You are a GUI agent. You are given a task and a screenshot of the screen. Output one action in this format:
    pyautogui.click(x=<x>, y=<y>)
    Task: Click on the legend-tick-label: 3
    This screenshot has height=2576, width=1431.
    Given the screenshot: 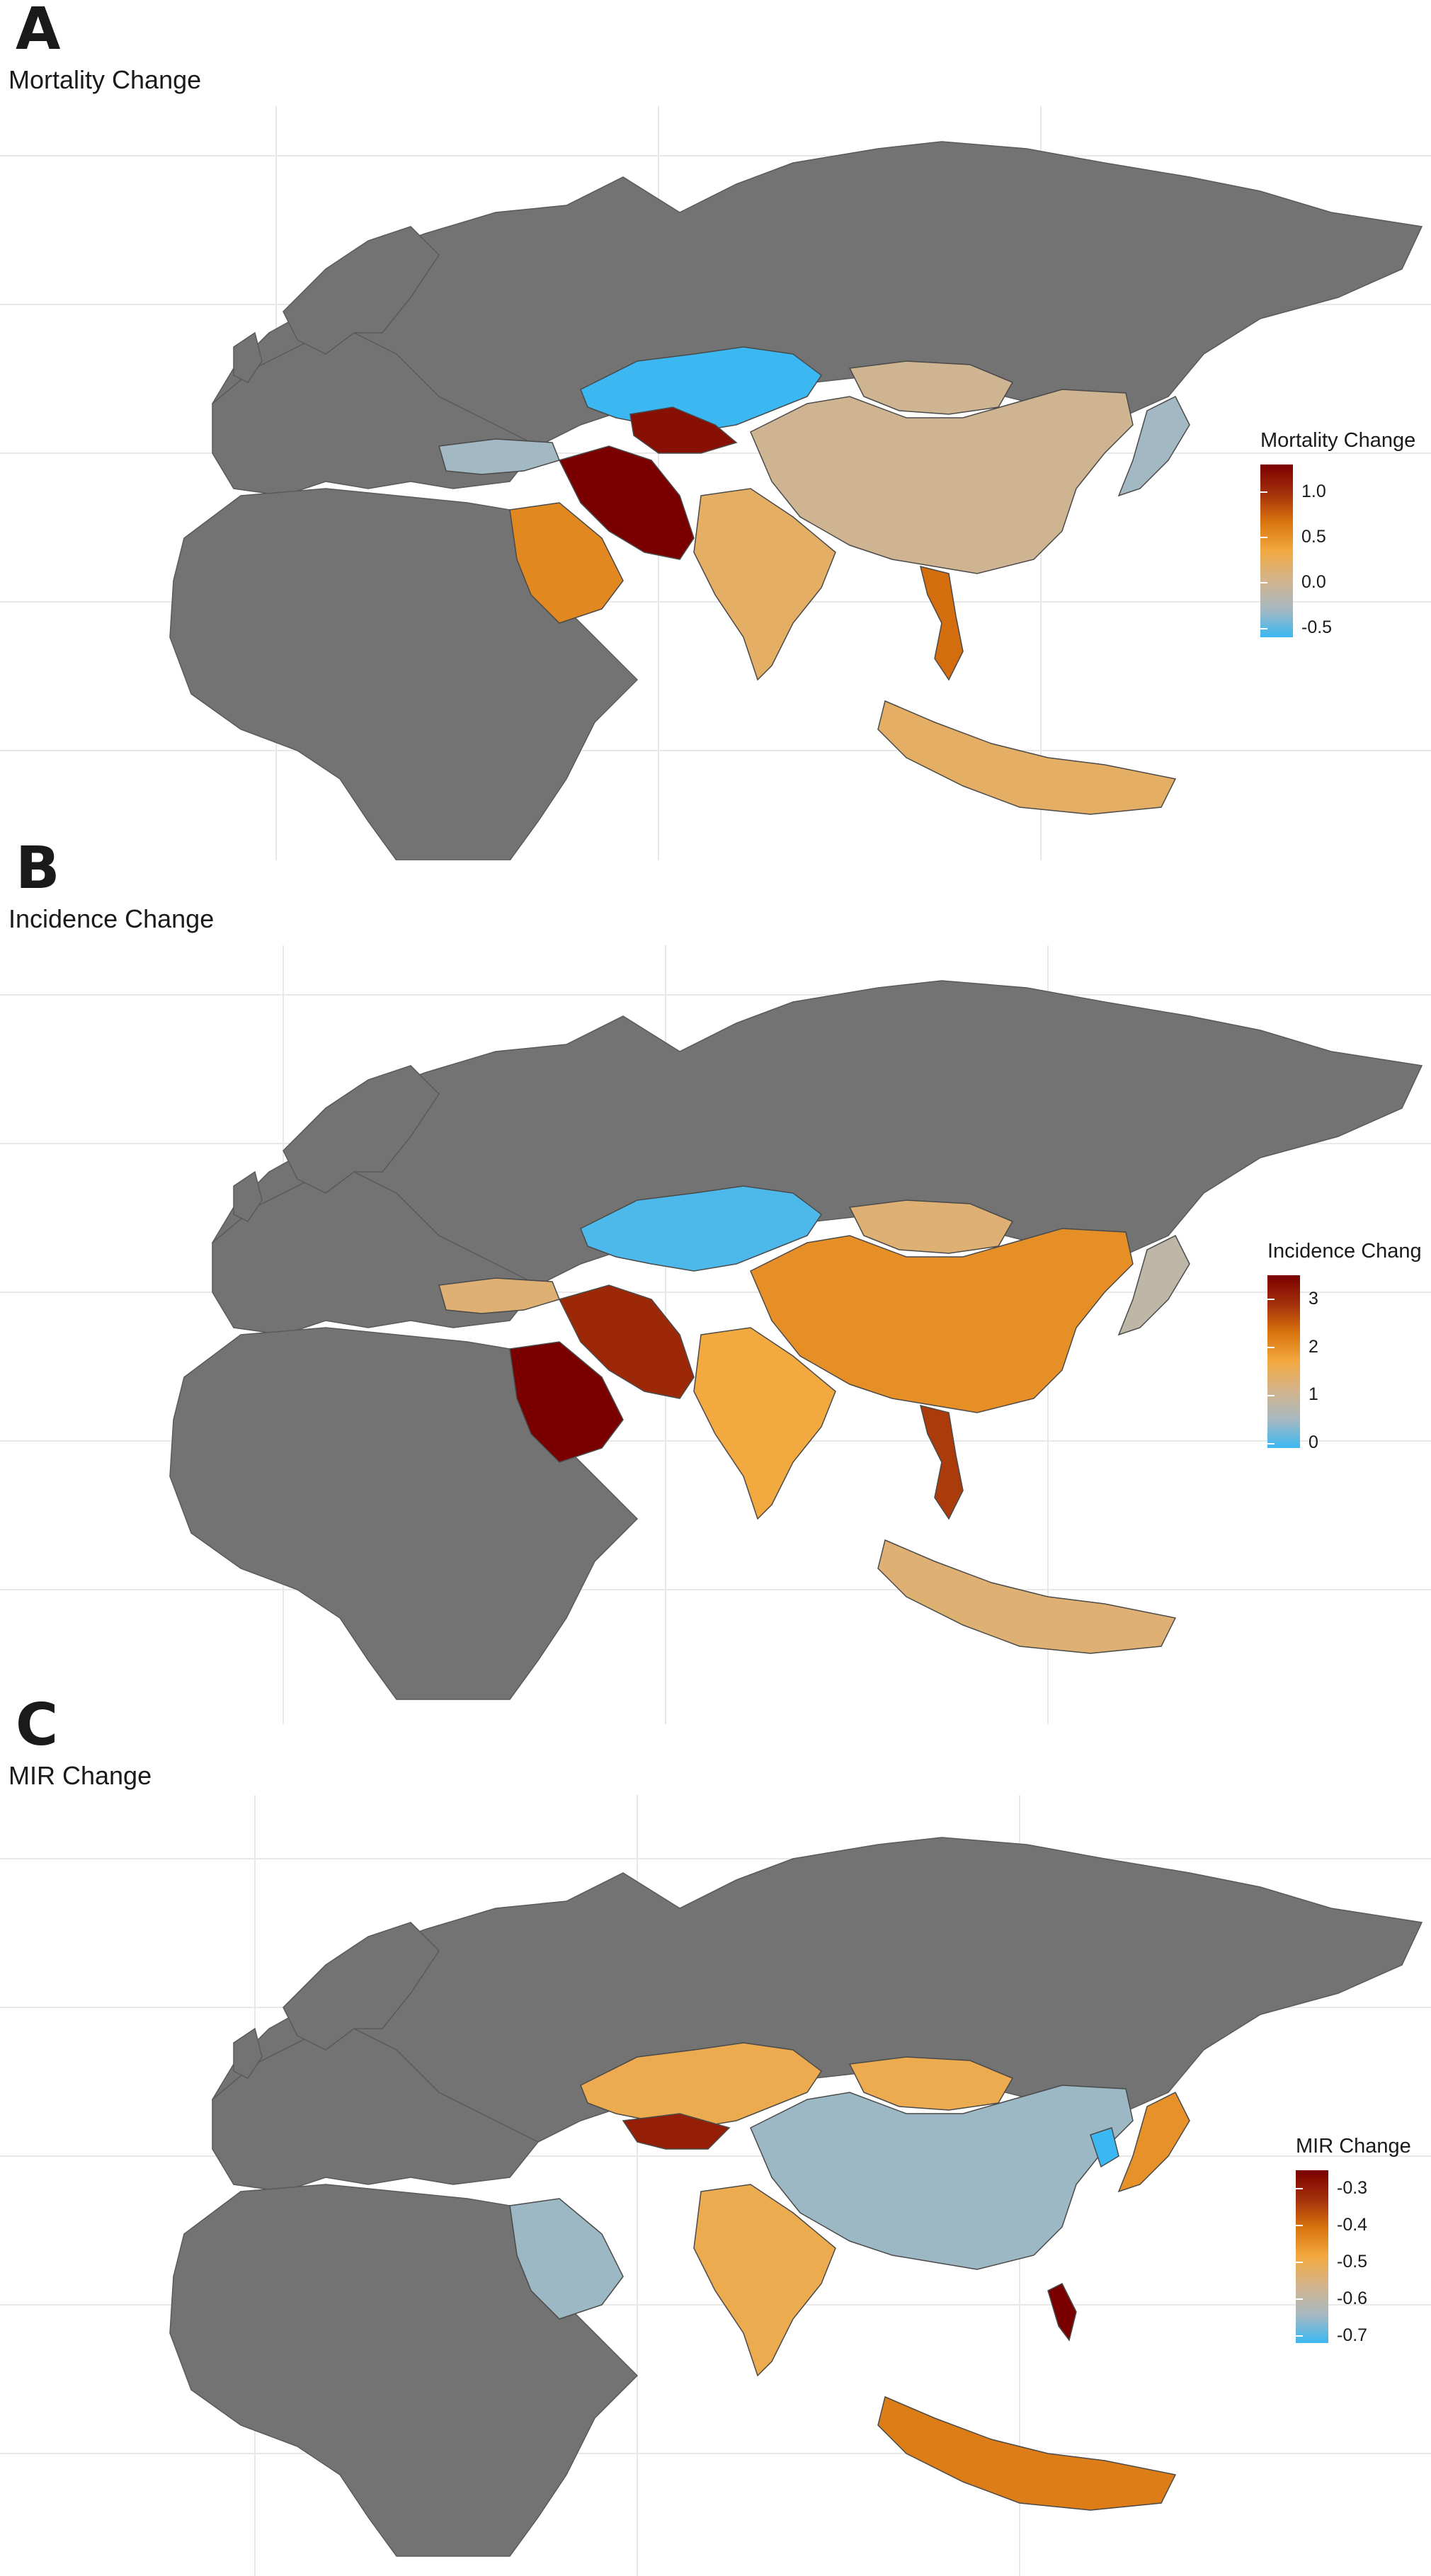 What is the action you would take?
    pyautogui.click(x=1292, y=1299)
    